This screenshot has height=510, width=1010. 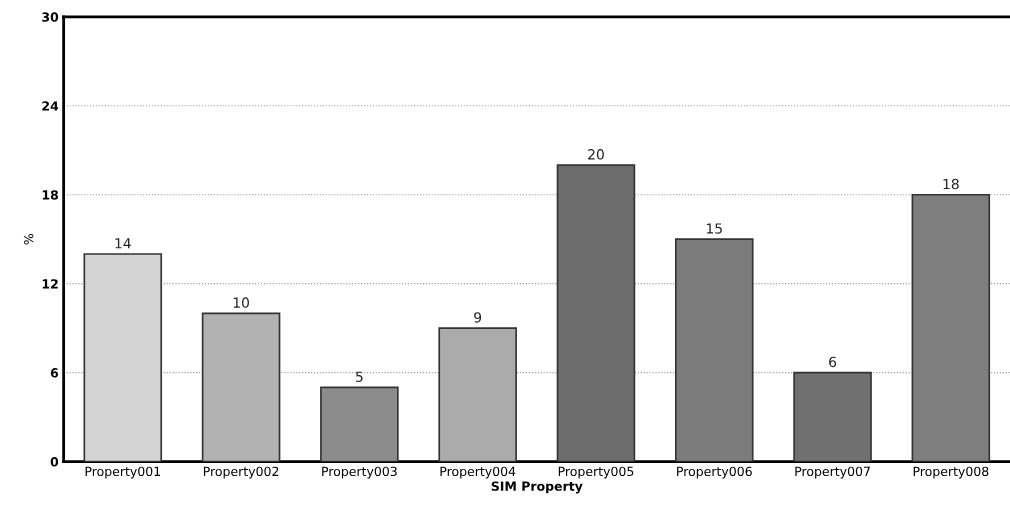 What do you see at coordinates (122, 472) in the screenshot?
I see `x-tick-label: Property001` at bounding box center [122, 472].